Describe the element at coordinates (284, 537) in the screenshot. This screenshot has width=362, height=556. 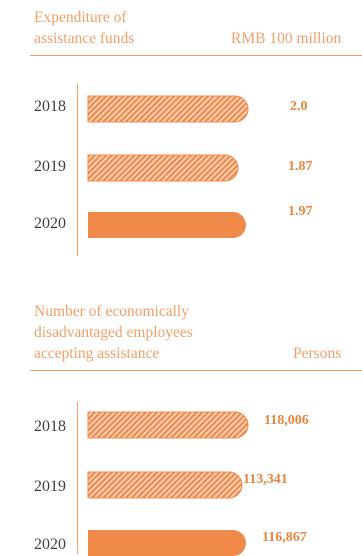
I see `value-label-2020: 116,867` at that location.